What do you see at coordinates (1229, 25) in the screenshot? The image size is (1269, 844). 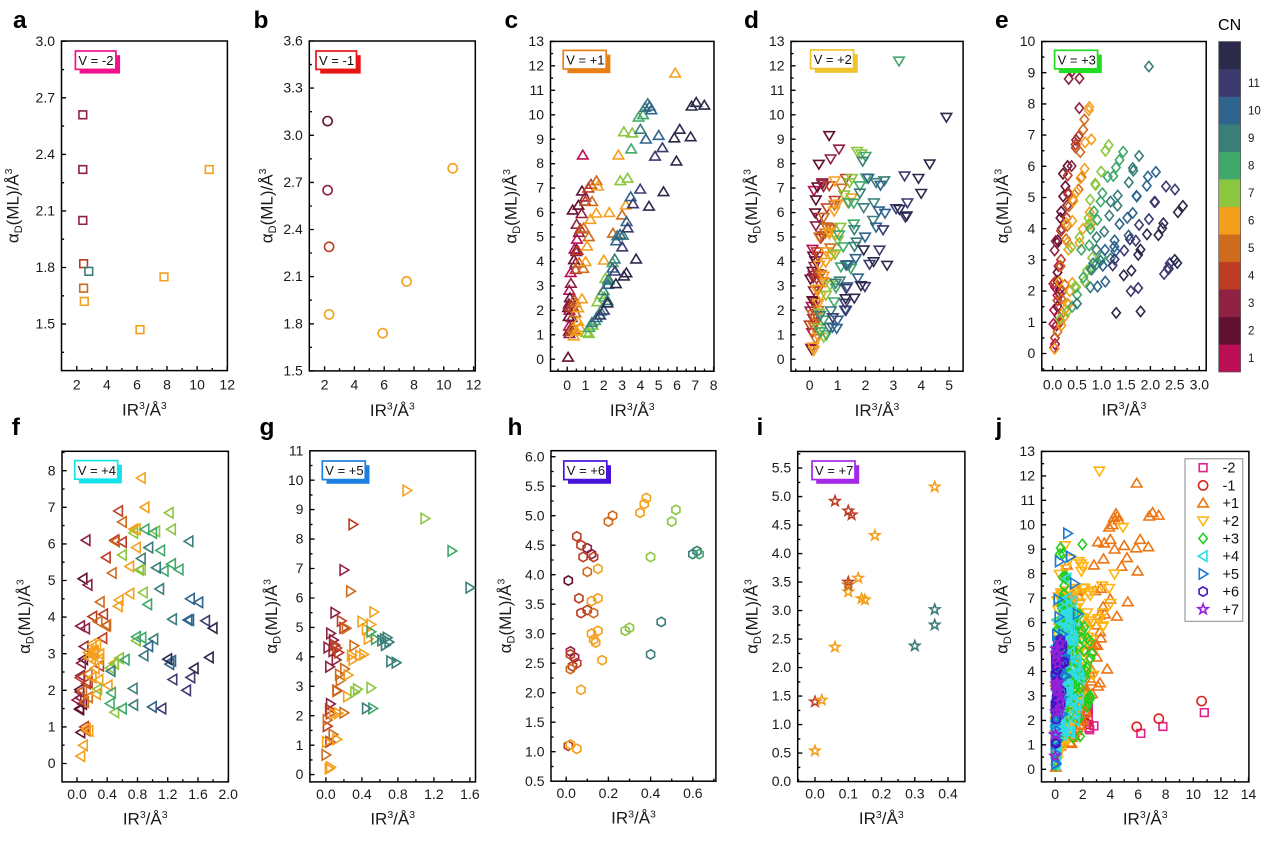 I see `svg-text: CN` at bounding box center [1229, 25].